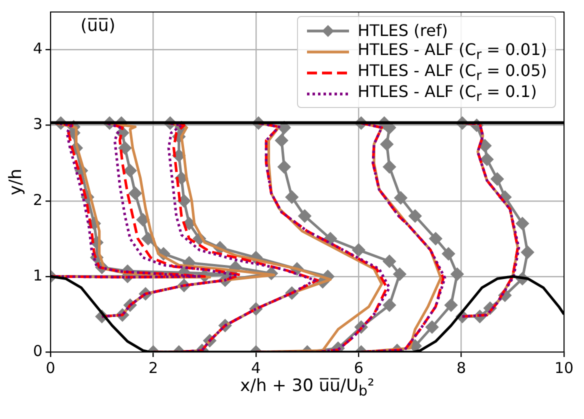 This screenshot has height=419, width=584. Describe the element at coordinates (447, 94) in the screenshot. I see `legend-label: HTLES - ALF (C$_{r}$ = 0.1)` at that location.